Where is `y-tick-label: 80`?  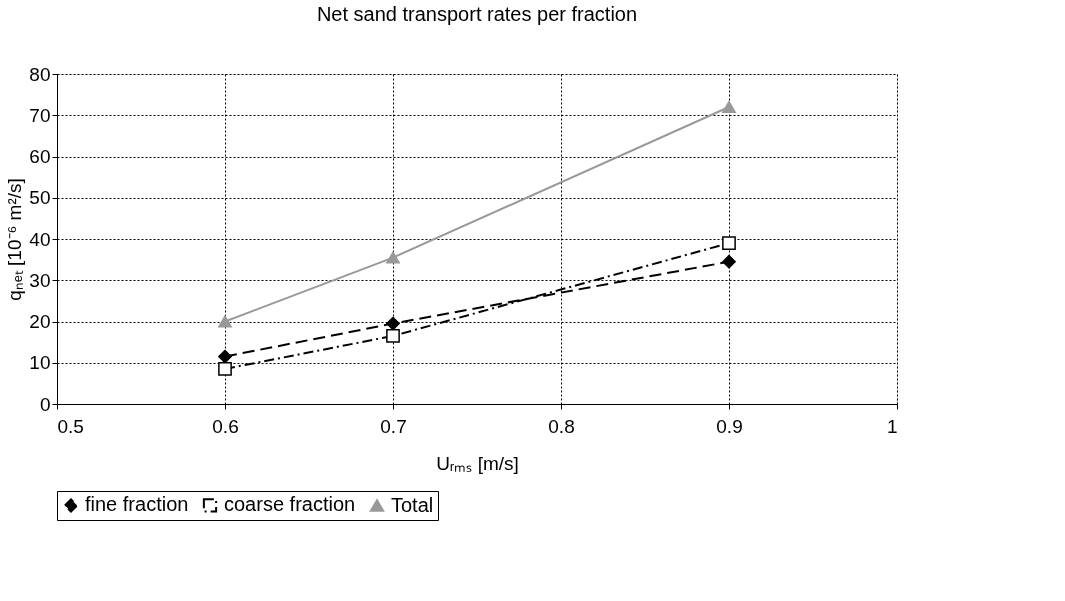 y-tick-label: 80 is located at coordinates (40, 74).